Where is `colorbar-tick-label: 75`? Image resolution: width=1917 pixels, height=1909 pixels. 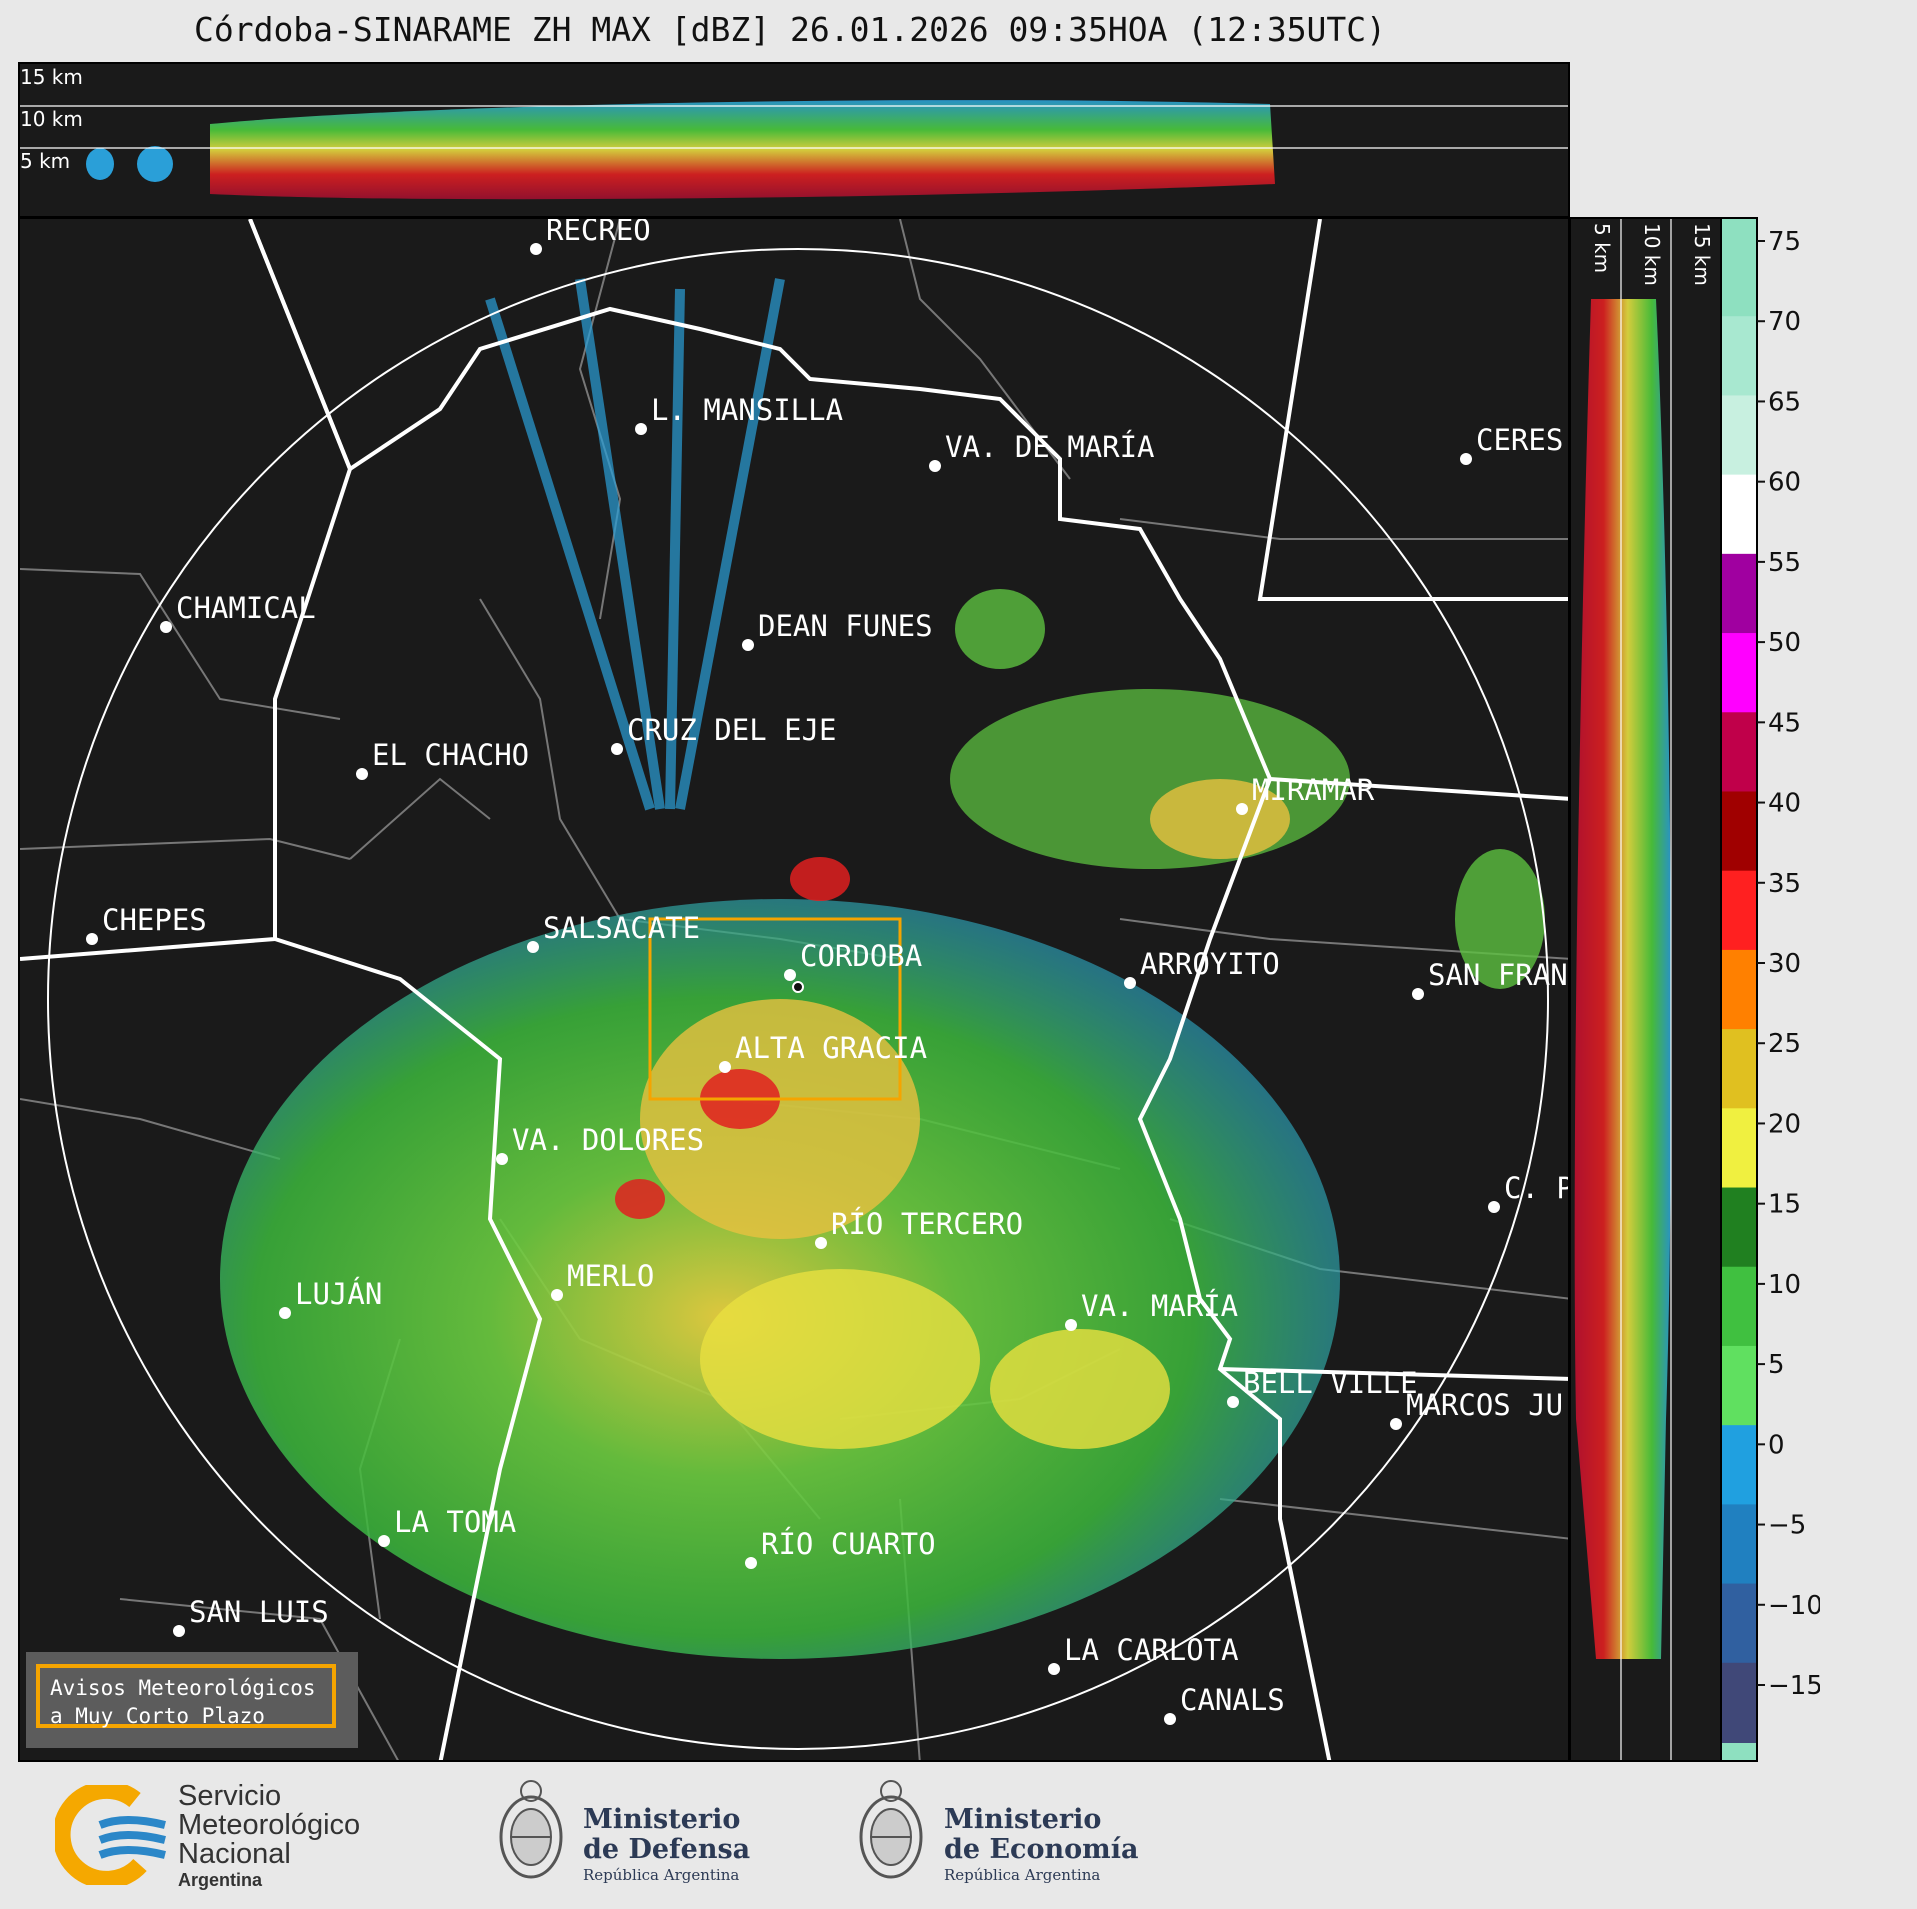 colorbar-tick-label: 75 is located at coordinates (1784, 242).